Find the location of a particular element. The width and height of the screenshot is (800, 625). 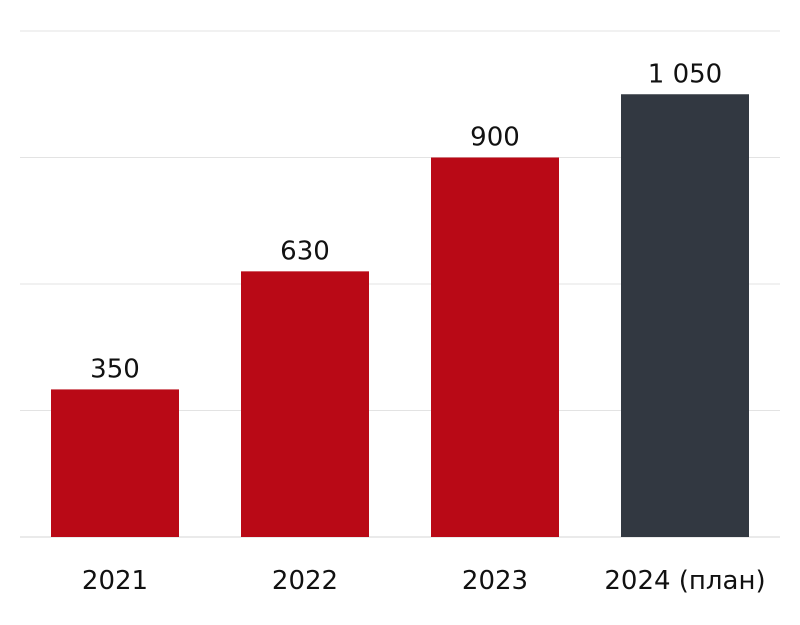

value-label-3: 1 050 is located at coordinates (685, 74).